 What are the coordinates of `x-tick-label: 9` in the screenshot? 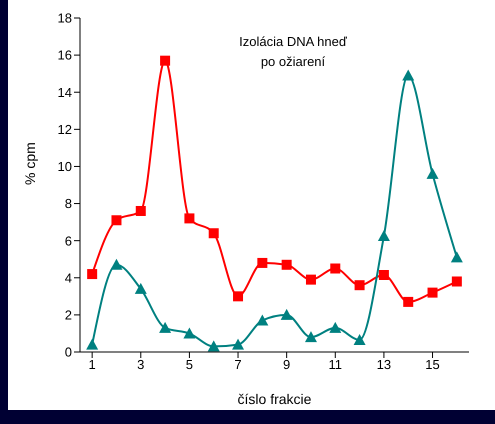 It's located at (286, 364).